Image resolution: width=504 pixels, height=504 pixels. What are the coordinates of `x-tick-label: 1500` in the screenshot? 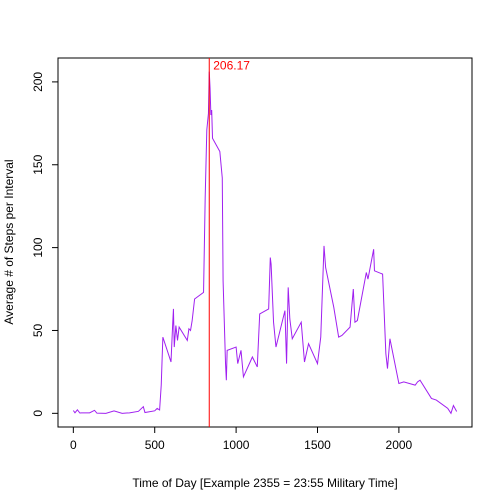 It's located at (317, 445).